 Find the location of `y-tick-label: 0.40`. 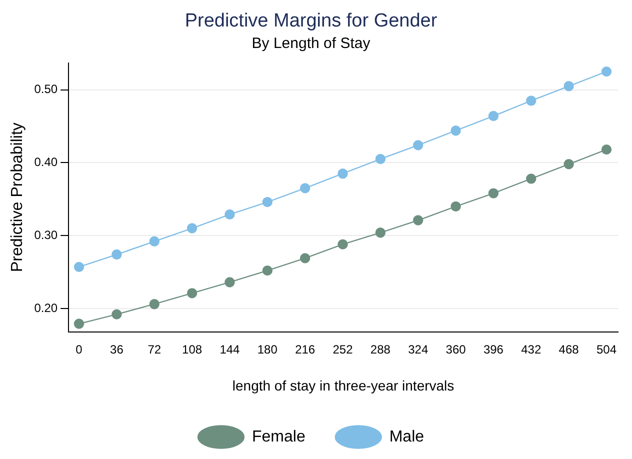

y-tick-label: 0.40 is located at coordinates (46, 161).